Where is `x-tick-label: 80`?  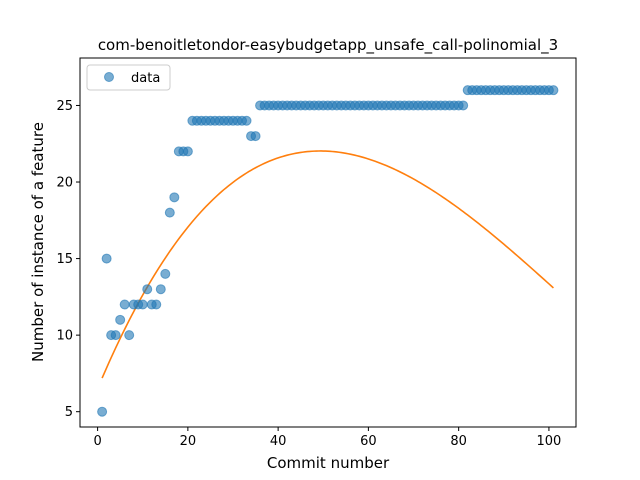 x-tick-label: 80 is located at coordinates (458, 441).